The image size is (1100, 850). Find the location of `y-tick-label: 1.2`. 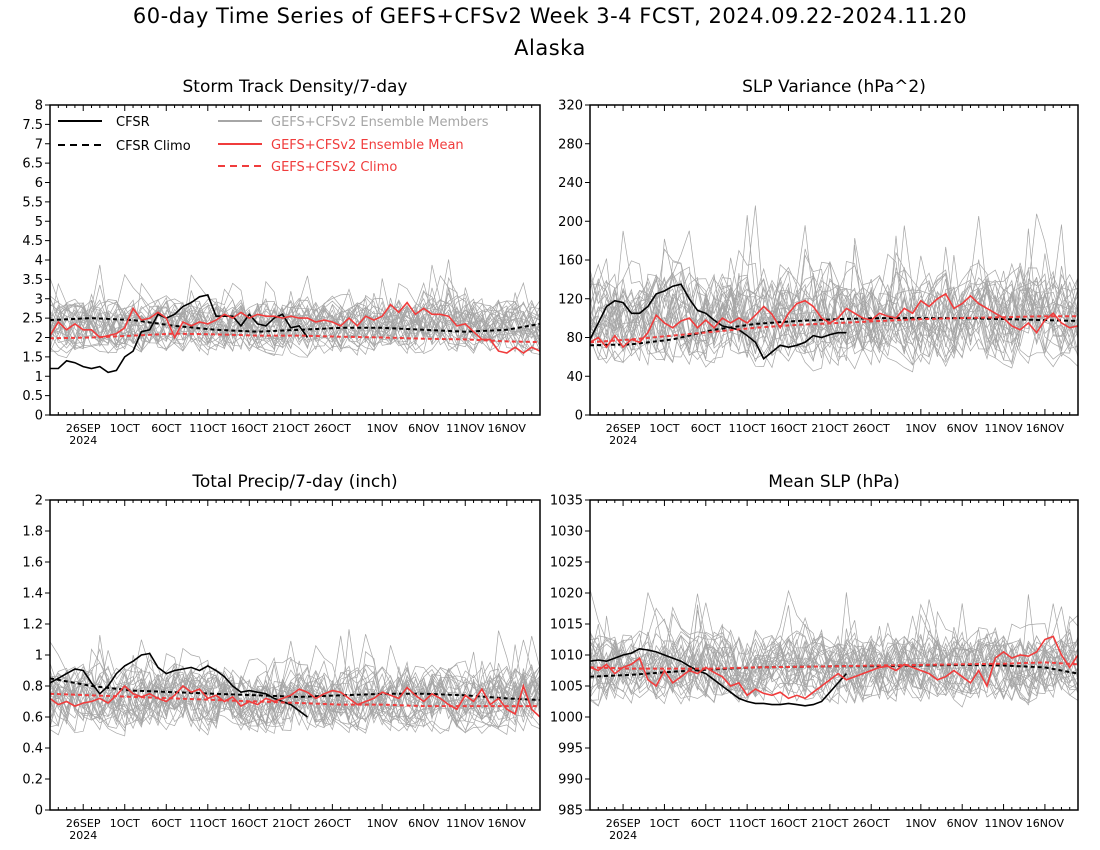

y-tick-label: 1.2 is located at coordinates (32, 625).